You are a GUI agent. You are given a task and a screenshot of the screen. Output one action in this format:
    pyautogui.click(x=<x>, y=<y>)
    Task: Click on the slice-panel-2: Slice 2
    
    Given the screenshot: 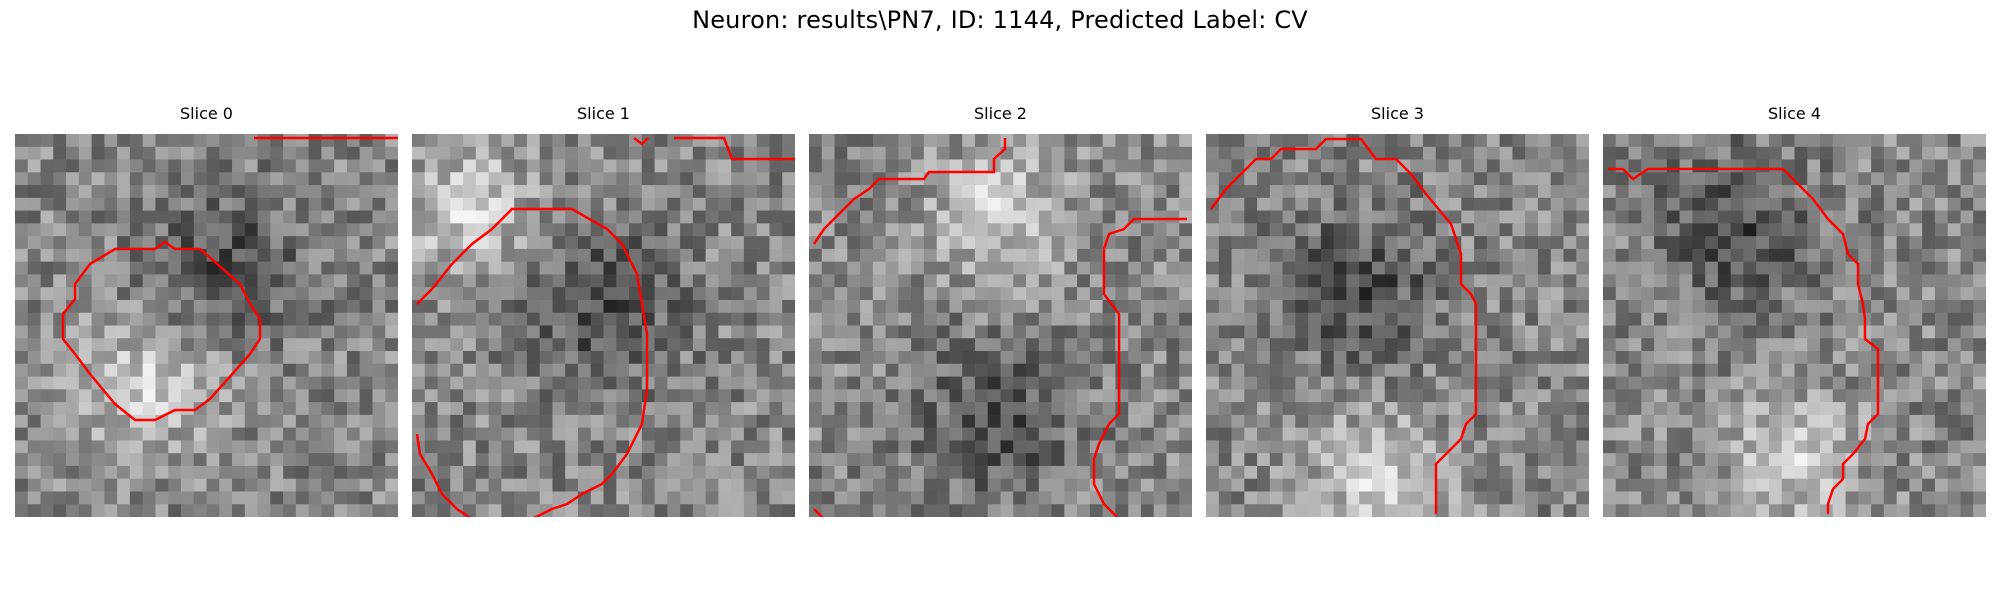 What is the action you would take?
    pyautogui.click(x=1000, y=310)
    